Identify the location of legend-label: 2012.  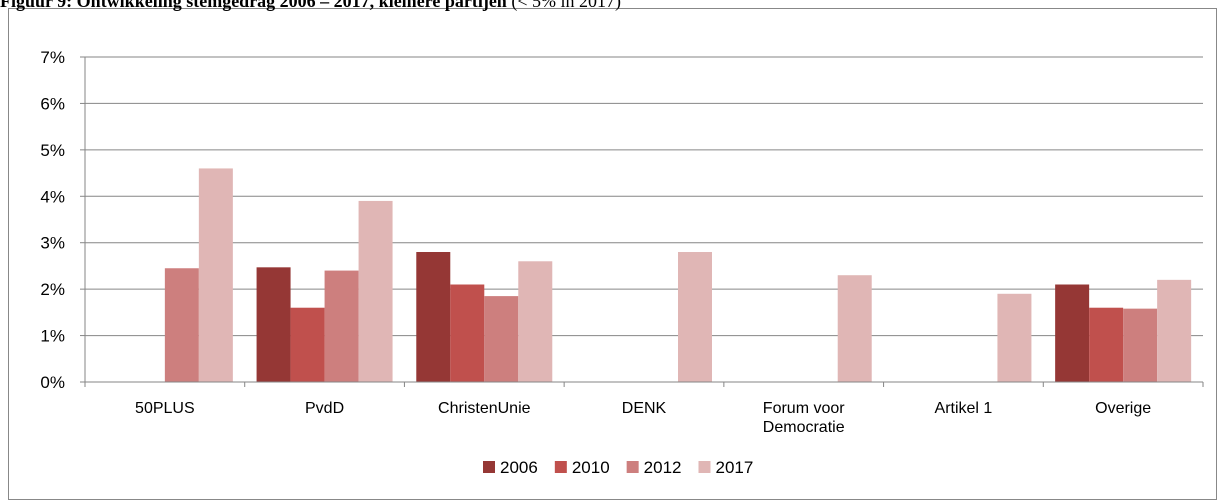
(663, 467).